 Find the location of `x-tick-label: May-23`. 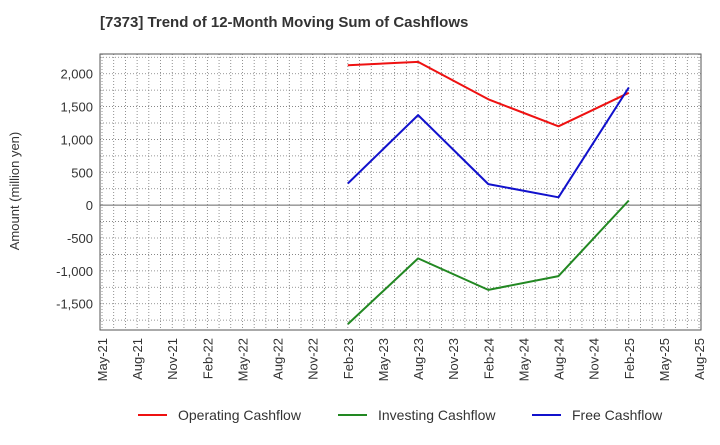

x-tick-label: May-23 is located at coordinates (383, 359).